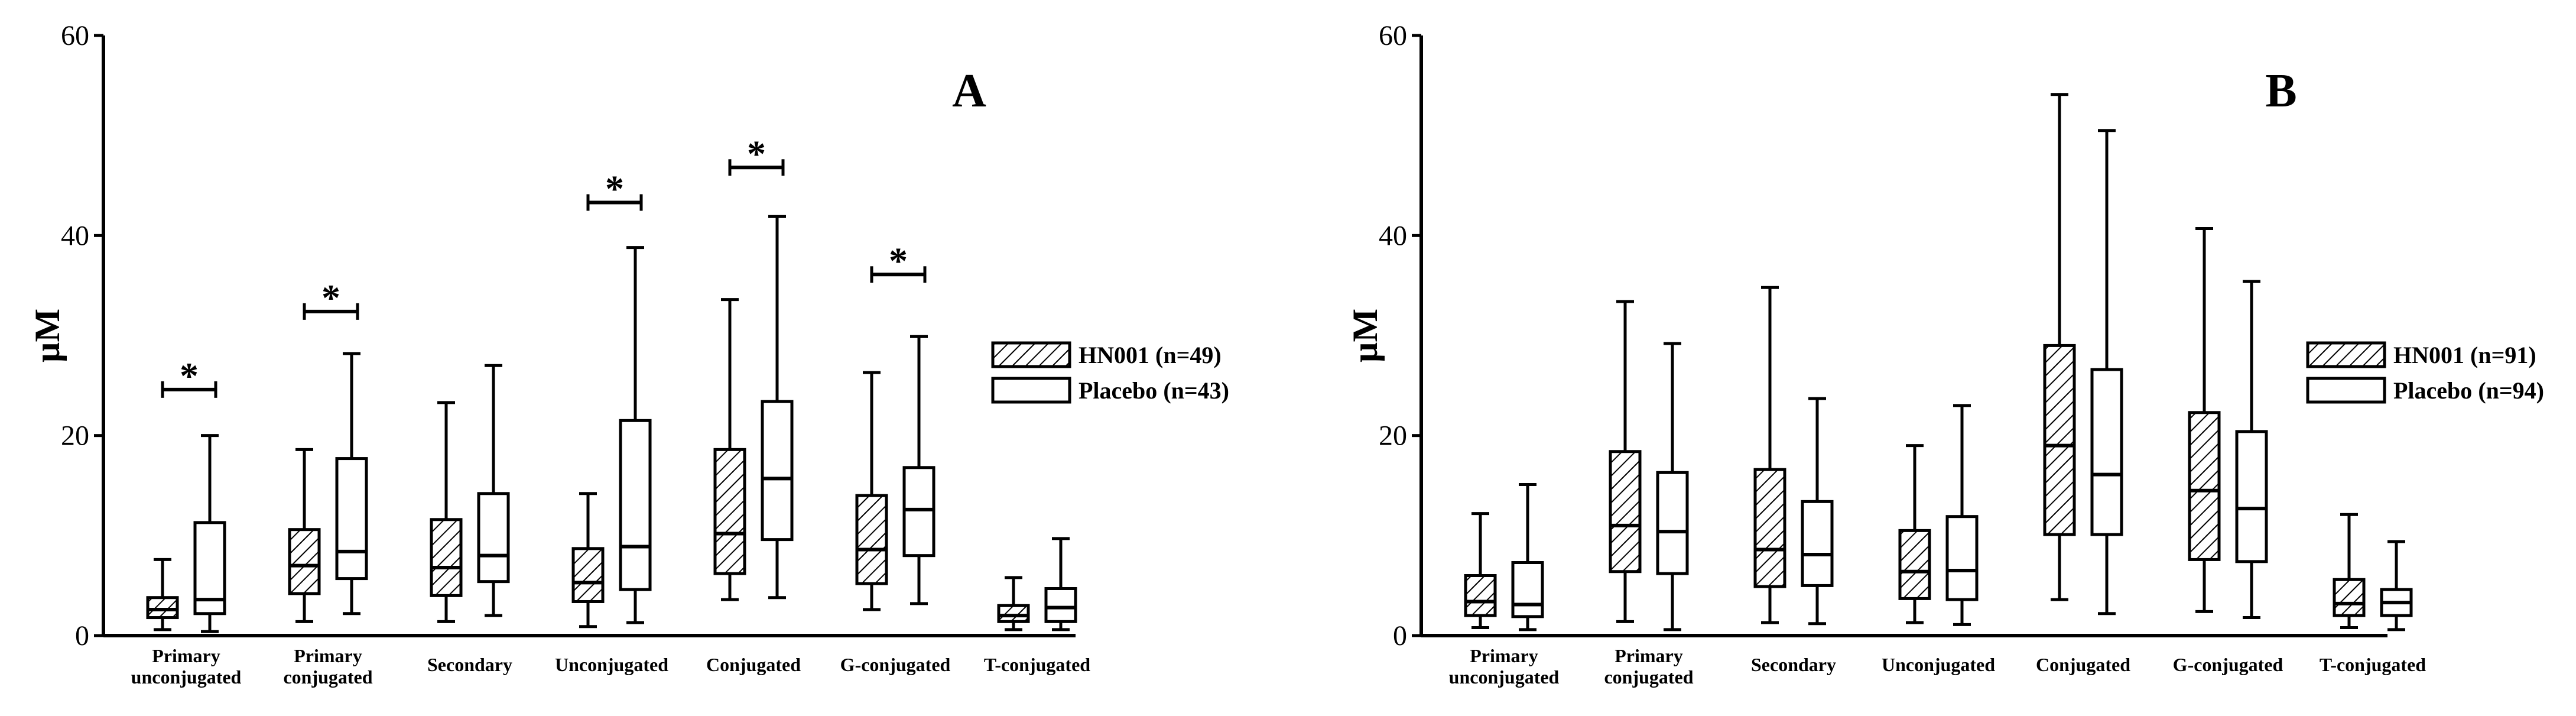 This screenshot has height=716, width=2576. Describe the element at coordinates (2503, 355) in the screenshot. I see `legend-sample-size: (n=91)` at that location.